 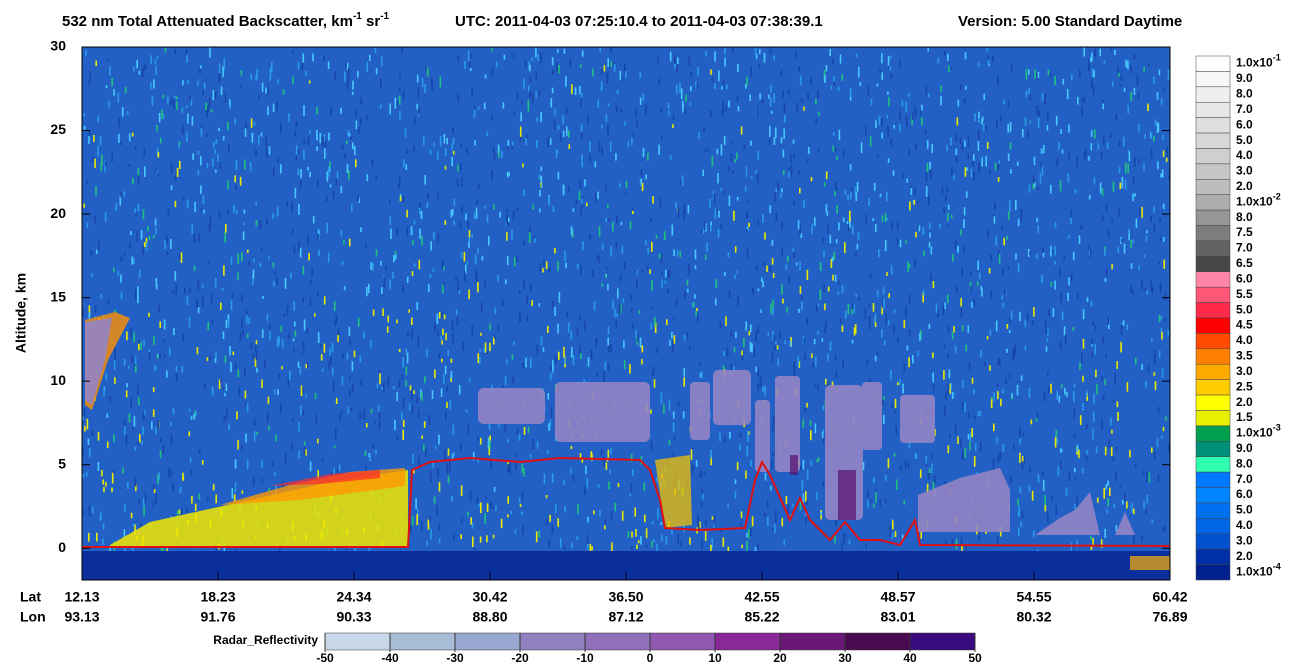 I want to click on colorbar-label-exponent: -2, so click(x=1277, y=197).